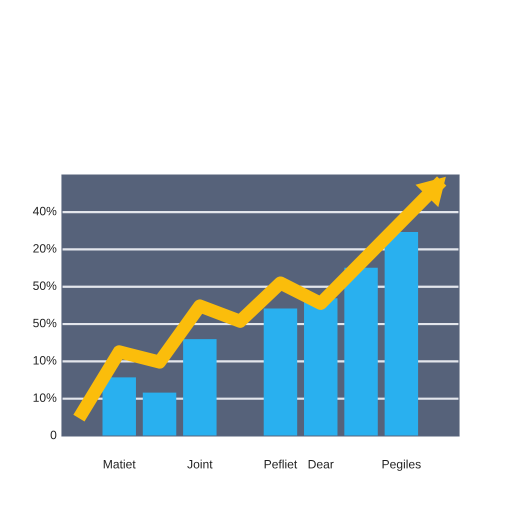  What do you see at coordinates (44, 211) in the screenshot?
I see `text: 40%` at bounding box center [44, 211].